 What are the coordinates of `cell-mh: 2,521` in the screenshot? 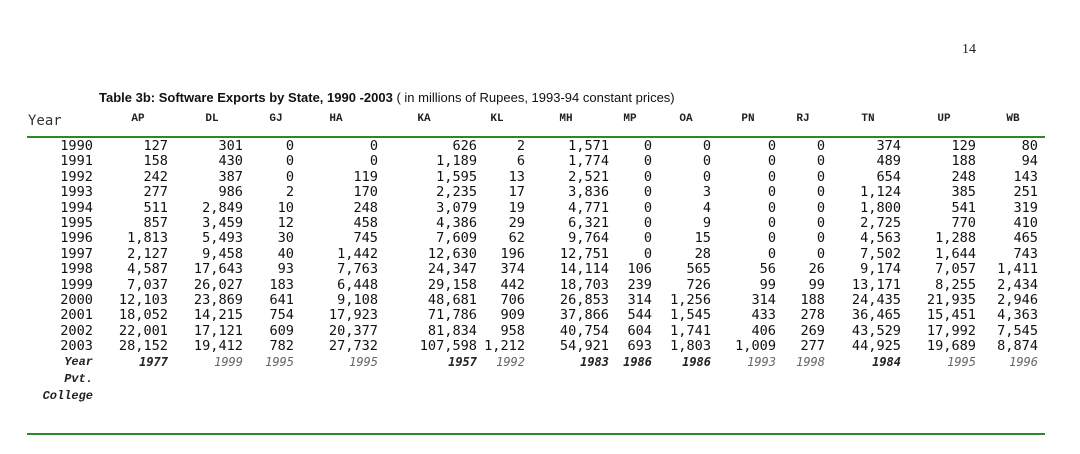 It's located at (588, 176).